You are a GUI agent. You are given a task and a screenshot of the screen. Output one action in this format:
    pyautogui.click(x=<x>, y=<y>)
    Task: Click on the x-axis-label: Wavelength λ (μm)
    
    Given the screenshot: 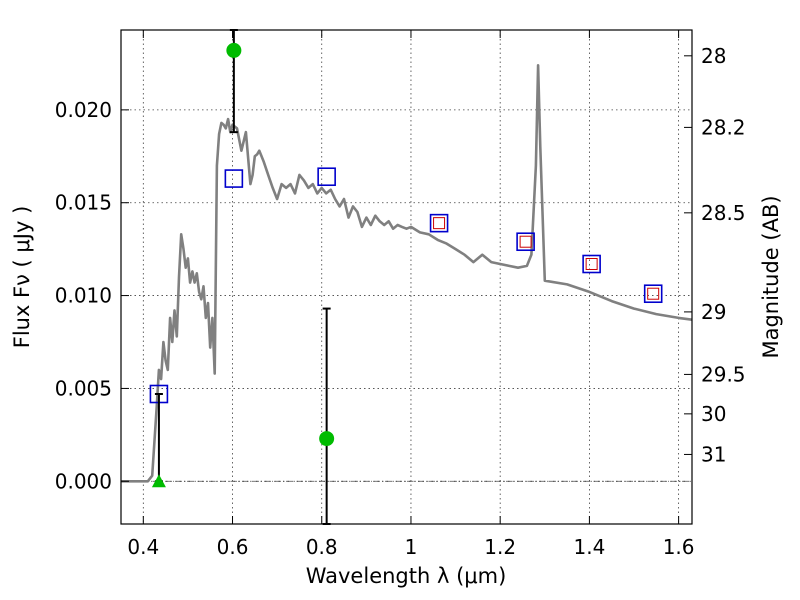 What is the action you would take?
    pyautogui.click(x=406, y=576)
    